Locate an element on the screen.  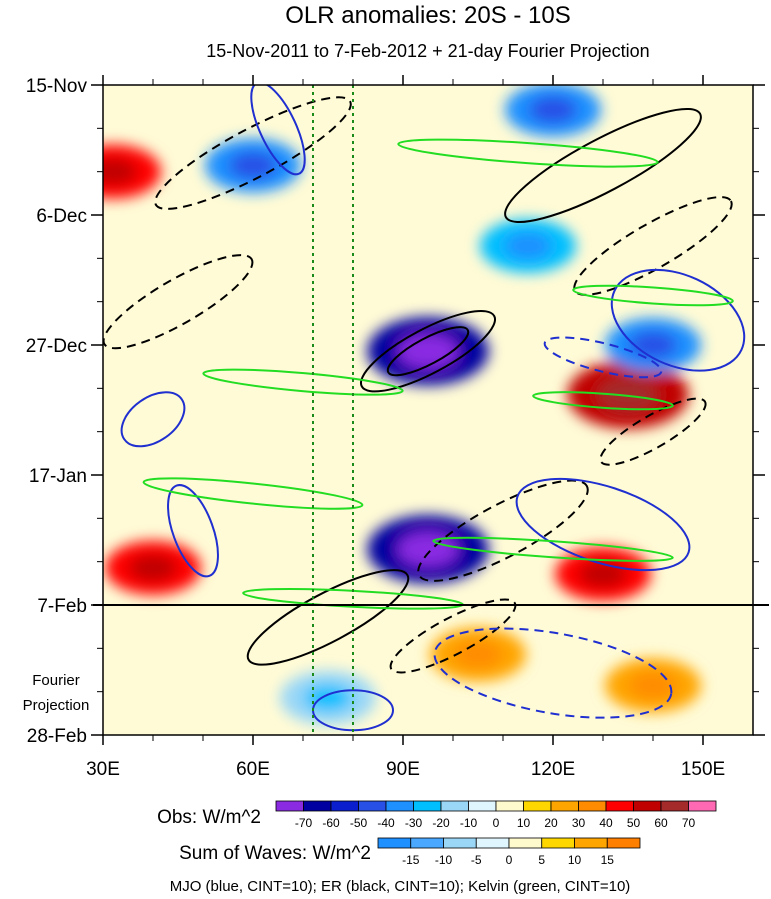
colorbar-level: -20 is located at coordinates (441, 823).